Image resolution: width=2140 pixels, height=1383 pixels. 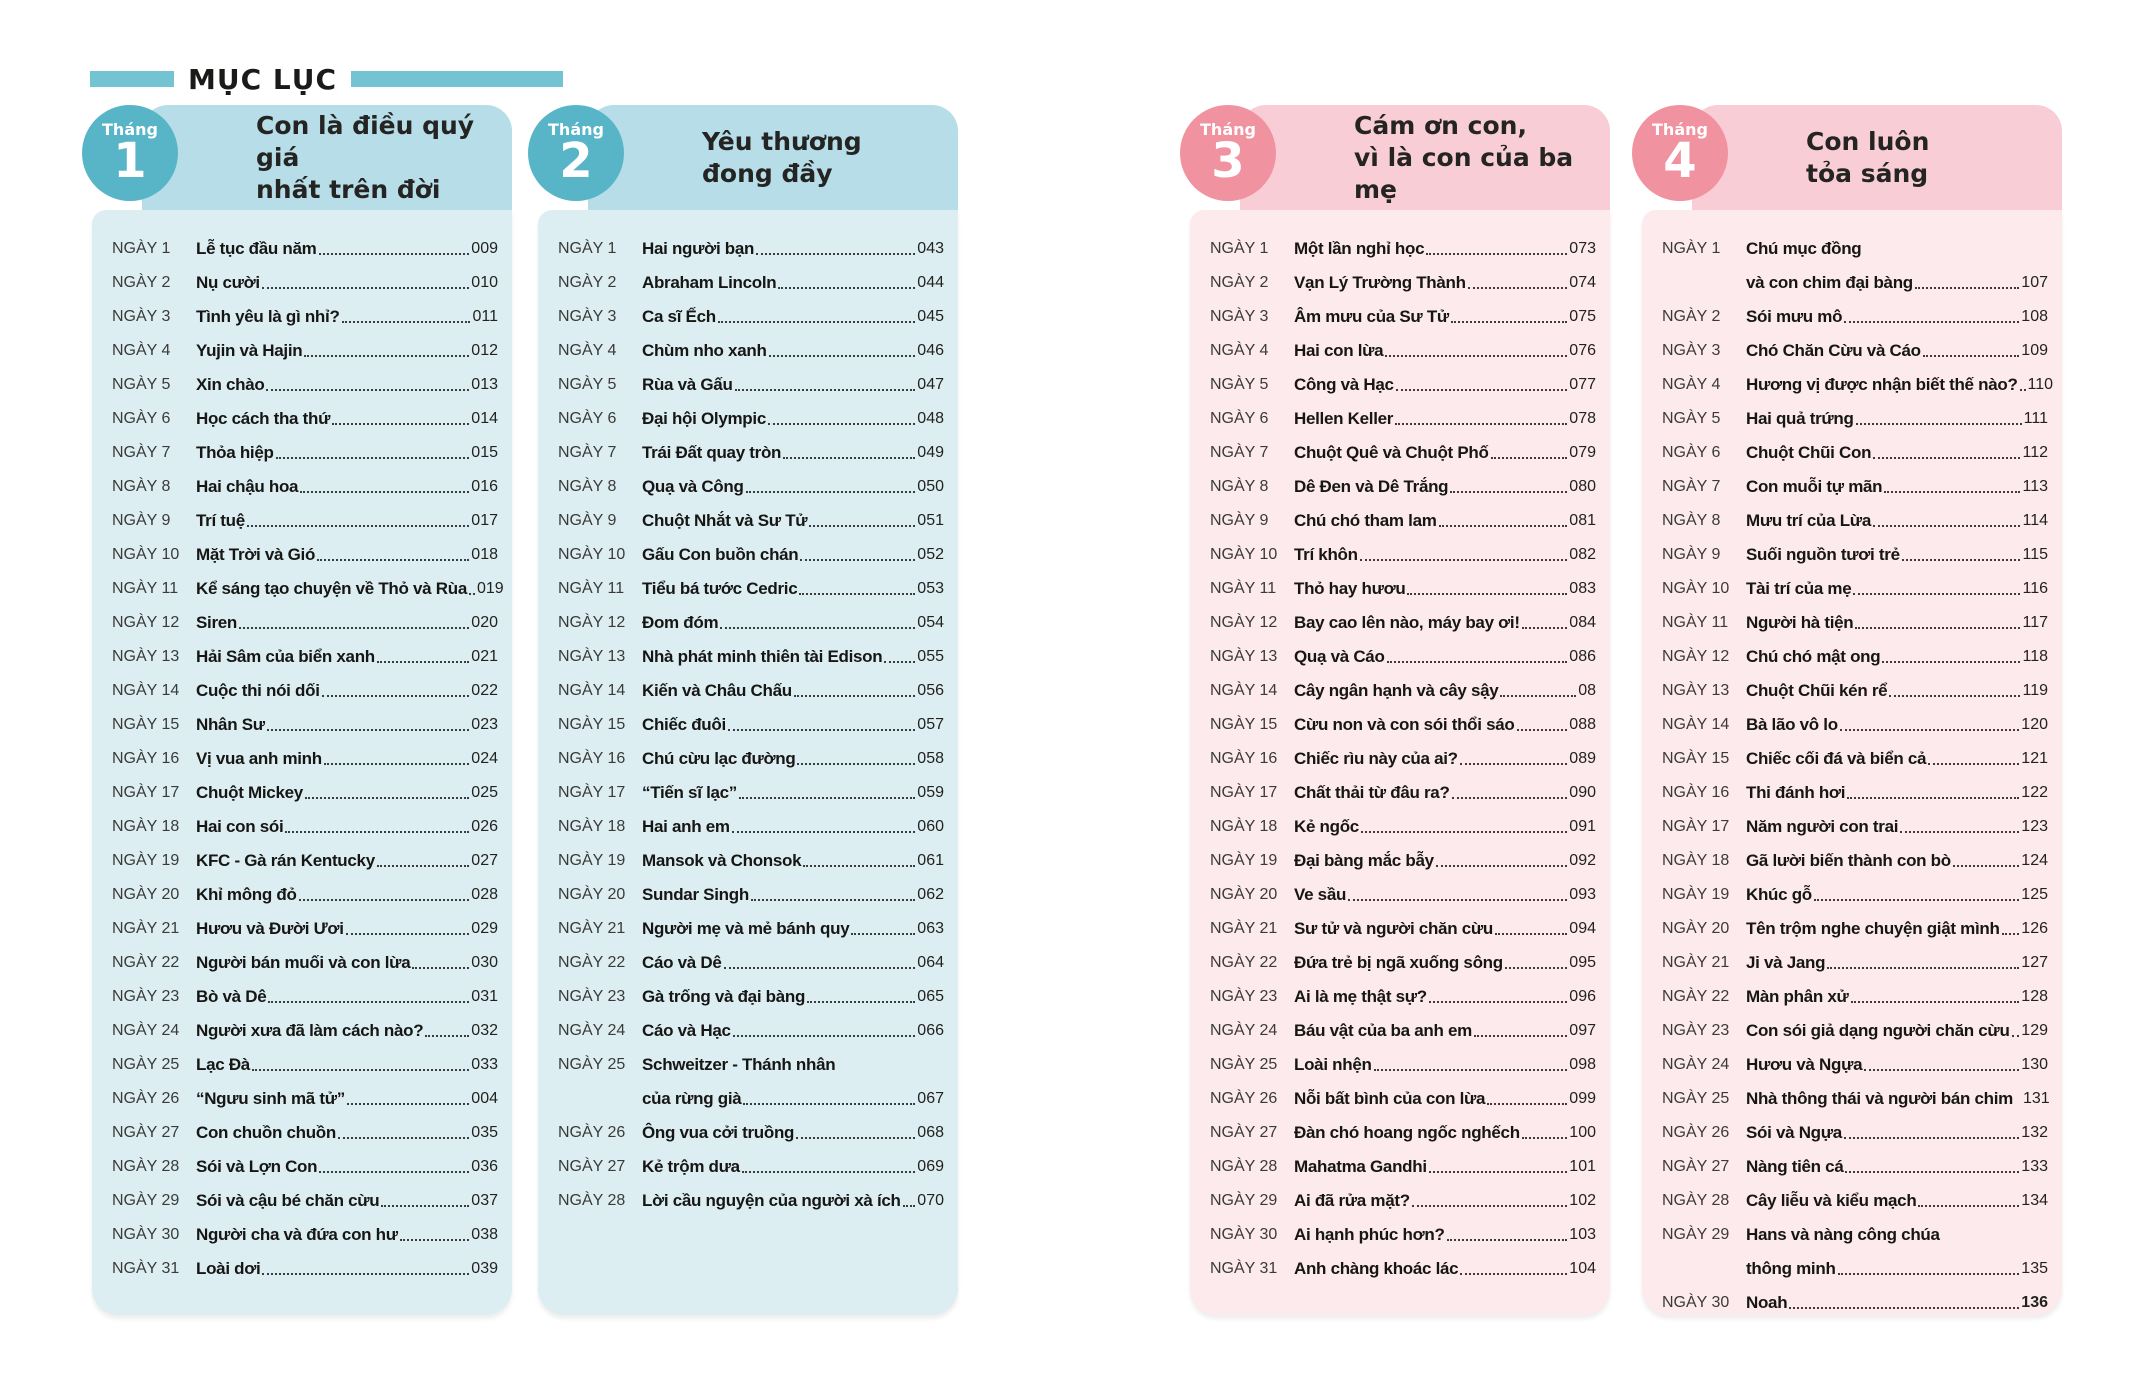 What do you see at coordinates (1855, 785) in the screenshot?
I see `toc-entry: NGÀY 16 Thi đánh hơi 122` at bounding box center [1855, 785].